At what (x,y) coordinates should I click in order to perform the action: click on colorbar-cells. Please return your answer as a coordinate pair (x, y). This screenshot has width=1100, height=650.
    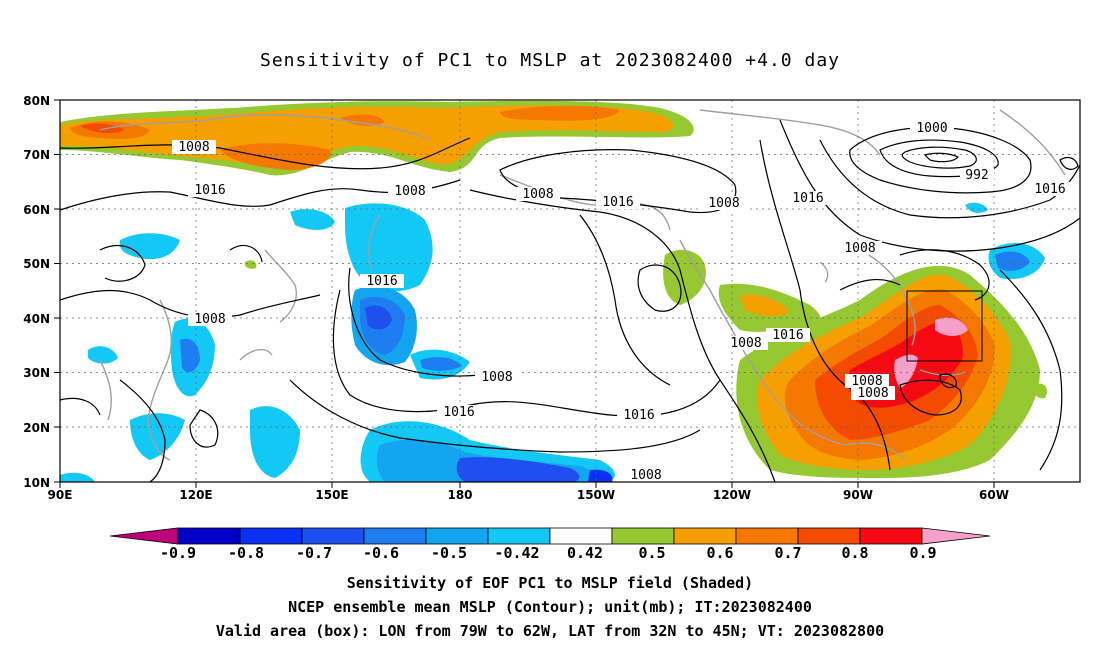
    Looking at the image, I should click on (550, 536).